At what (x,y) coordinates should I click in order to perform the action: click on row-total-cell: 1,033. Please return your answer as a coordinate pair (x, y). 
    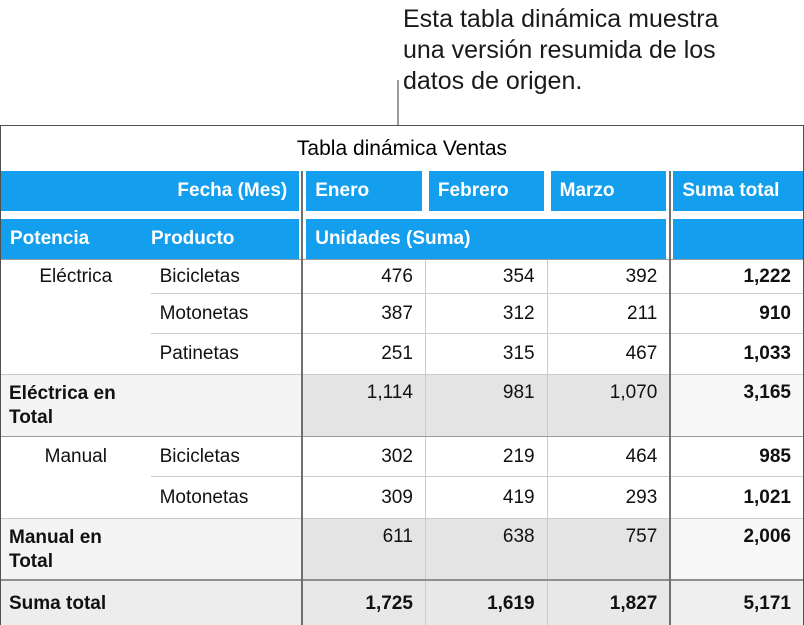
    Looking at the image, I should click on (736, 353).